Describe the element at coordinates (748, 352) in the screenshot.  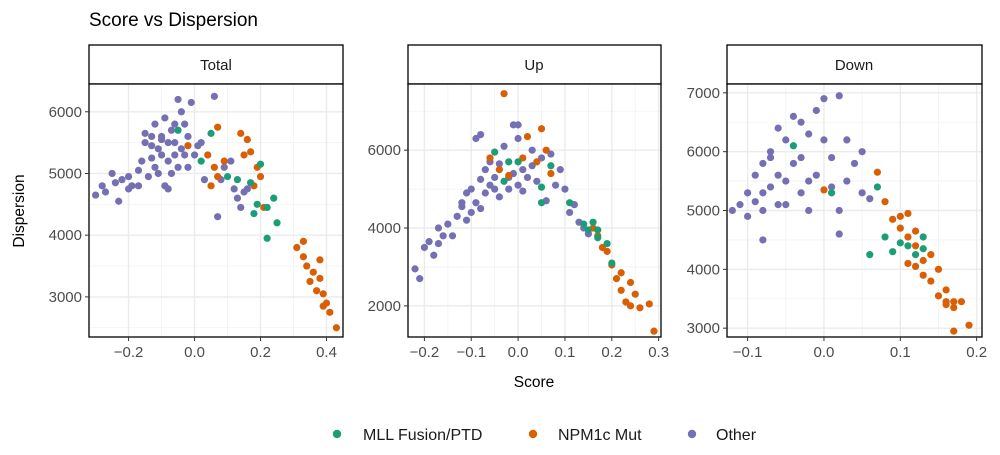
I see `x-tick-label: −0.1` at that location.